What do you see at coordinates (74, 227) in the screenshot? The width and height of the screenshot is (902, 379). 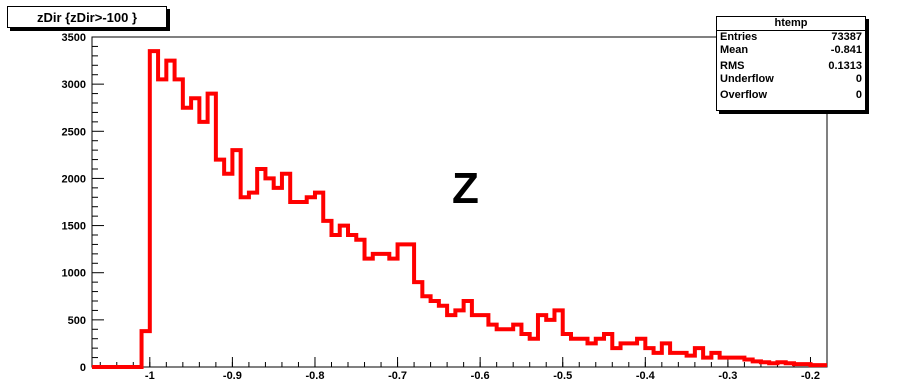 I see `y-tick-label: 1500` at bounding box center [74, 227].